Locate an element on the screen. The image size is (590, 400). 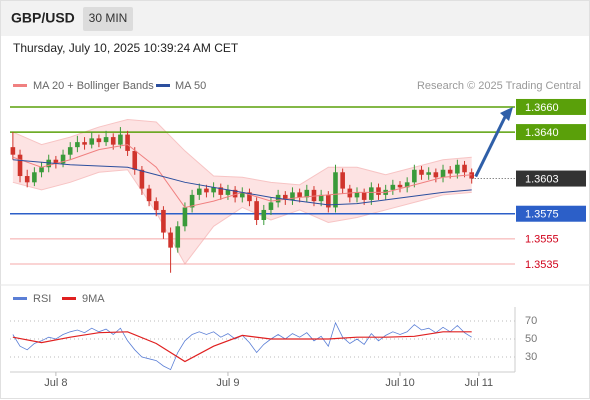
level-label: 1.3640 is located at coordinates (542, 133).